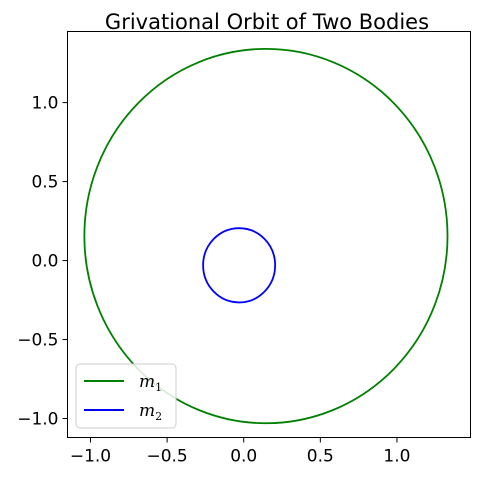 This screenshot has width=483, height=477. I want to click on y-tick-label: 1.0, so click(44, 104).